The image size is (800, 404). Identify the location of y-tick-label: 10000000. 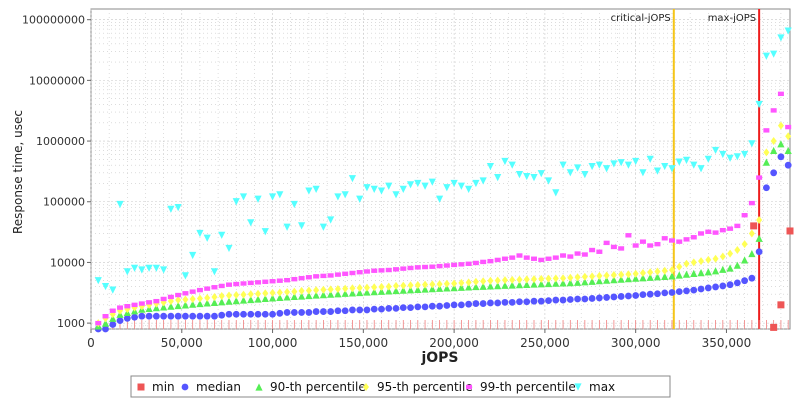
(57, 80).